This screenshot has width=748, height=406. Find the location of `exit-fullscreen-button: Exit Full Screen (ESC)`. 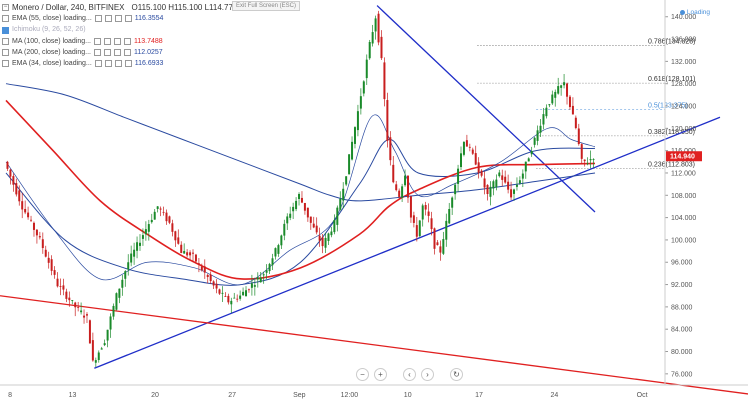

exit-fullscreen-button: Exit Full Screen (ESC) is located at coordinates (266, 6).